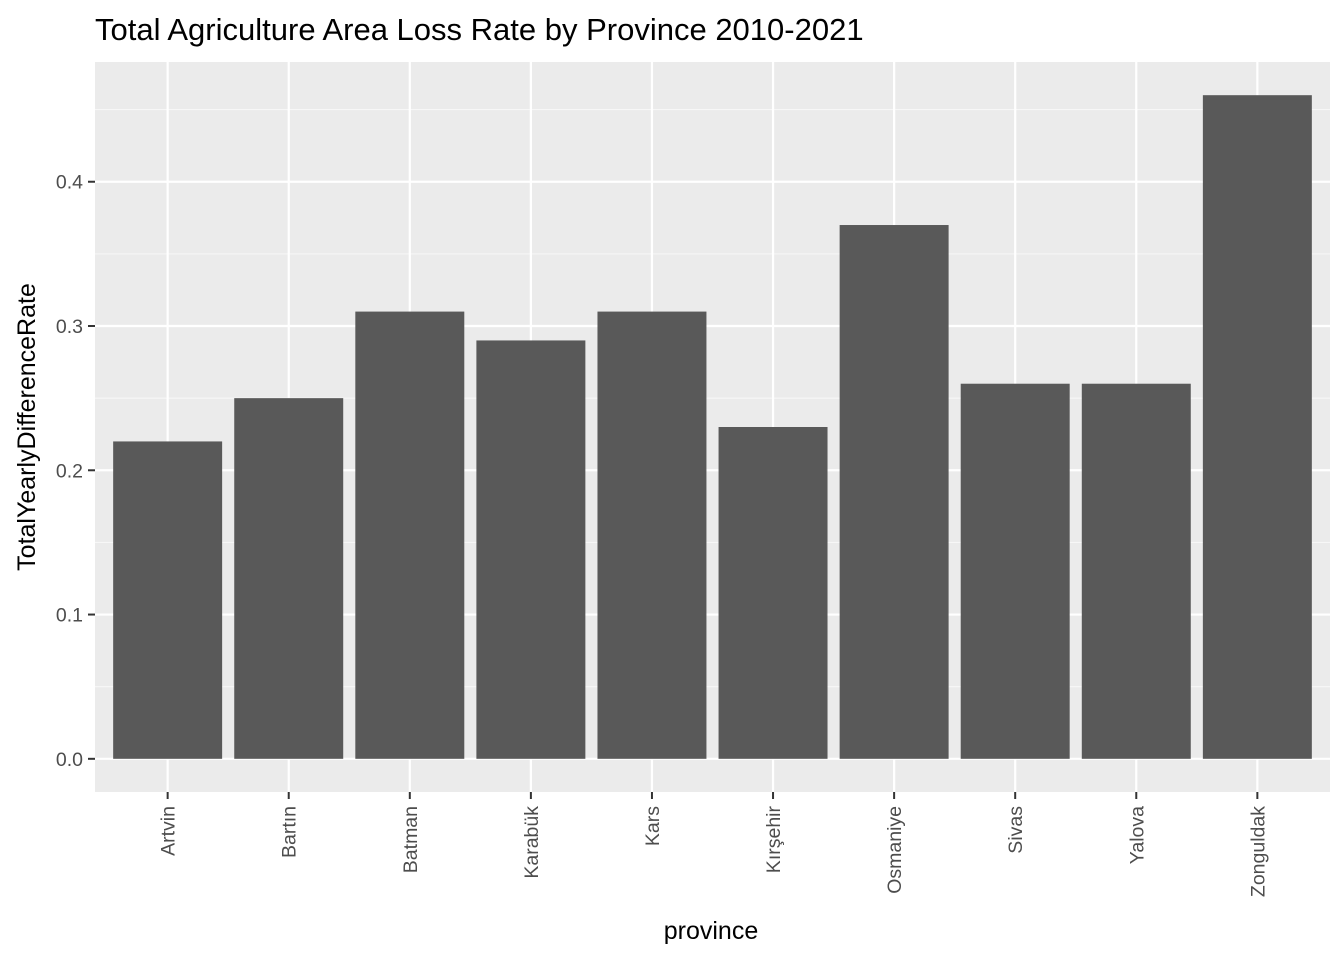 The image size is (1344, 965). Describe the element at coordinates (774, 839) in the screenshot. I see `x-tick-label: Kırşehir` at that location.